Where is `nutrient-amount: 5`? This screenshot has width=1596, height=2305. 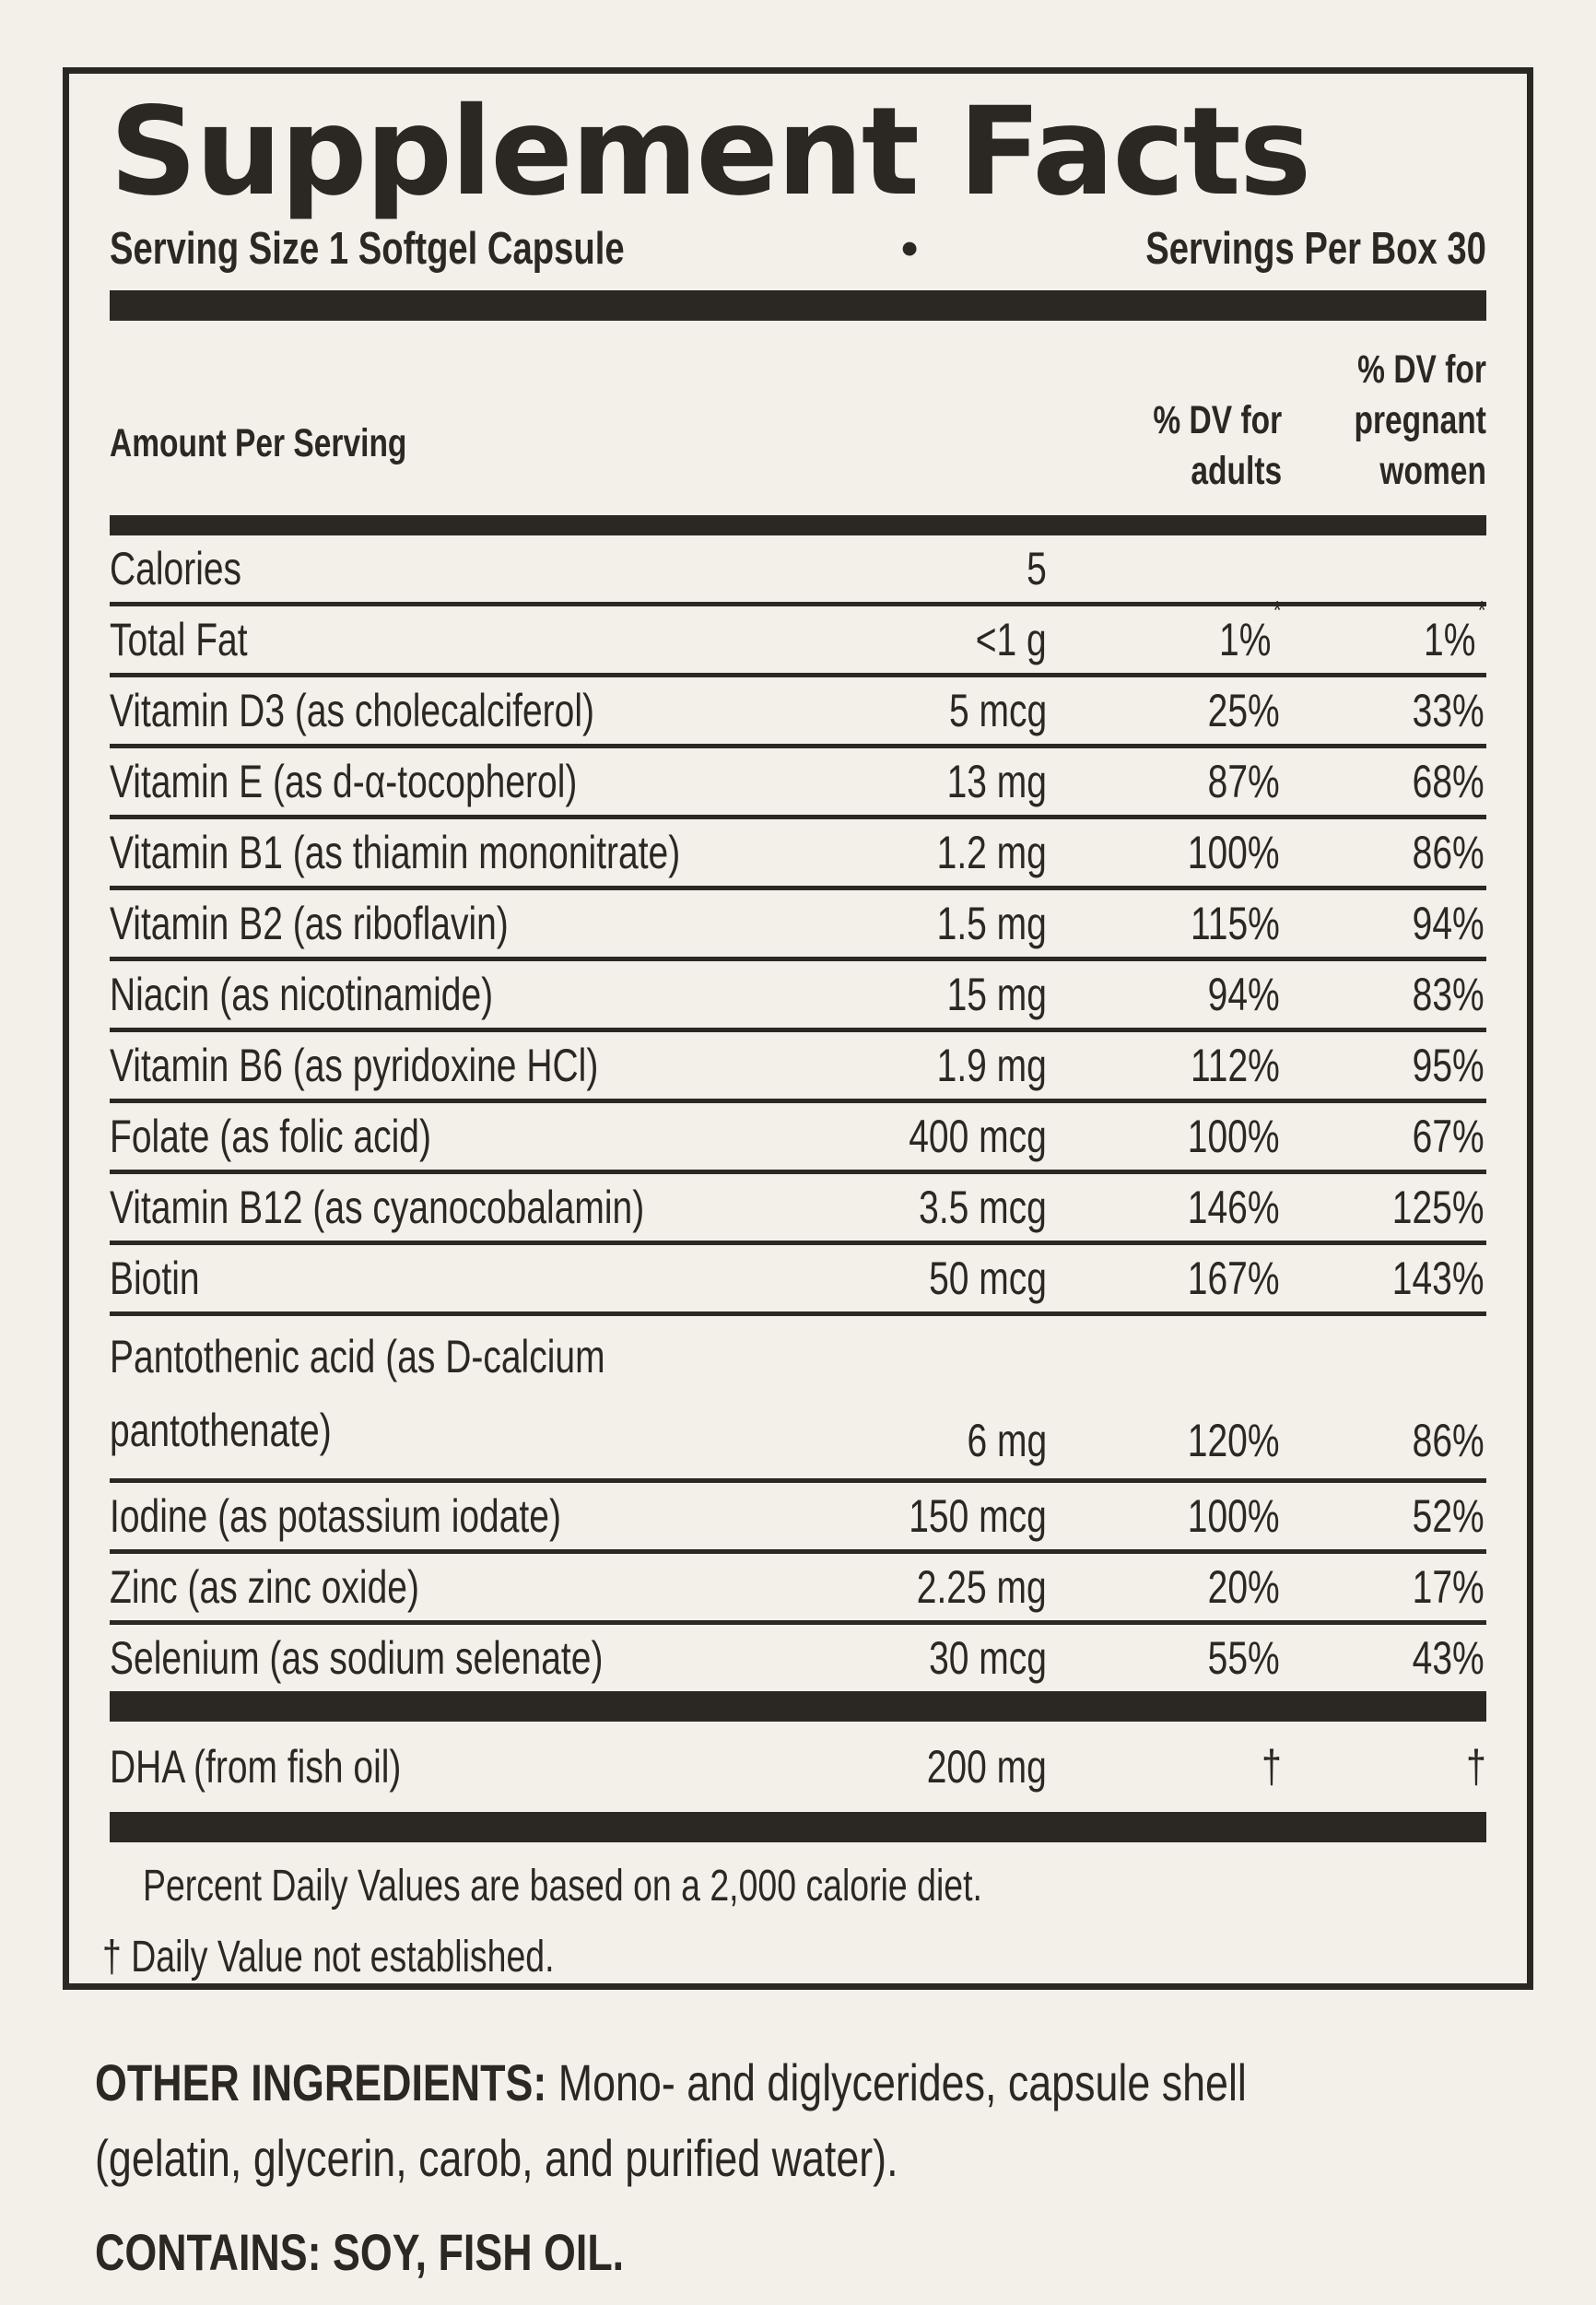 nutrient-amount: 5 is located at coordinates (1037, 568).